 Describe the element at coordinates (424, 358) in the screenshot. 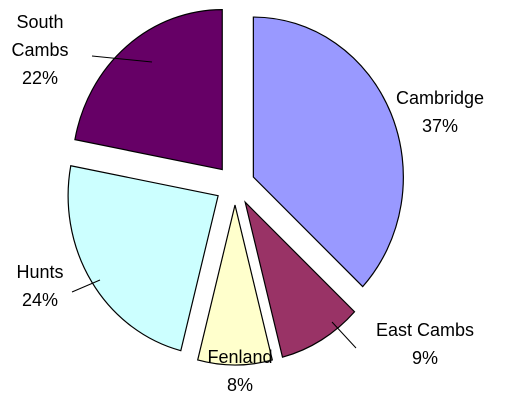

I see `value-label: 9%` at that location.